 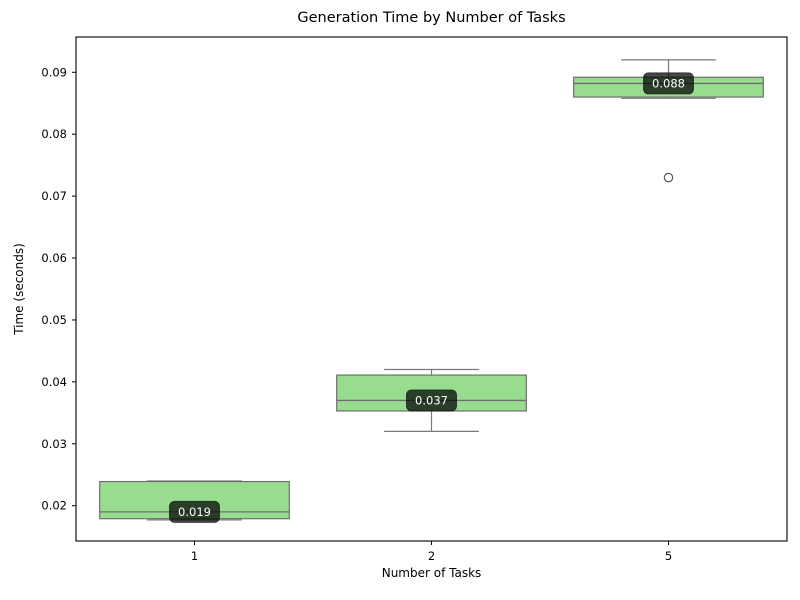 I want to click on median-annotation-label: 0.019, so click(x=194, y=512).